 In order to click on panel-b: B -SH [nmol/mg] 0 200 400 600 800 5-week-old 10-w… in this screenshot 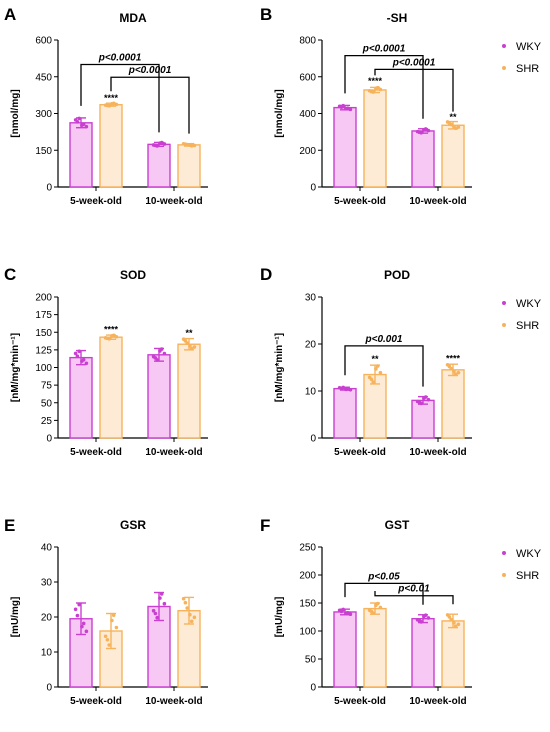, I will do `click(401, 106)`.